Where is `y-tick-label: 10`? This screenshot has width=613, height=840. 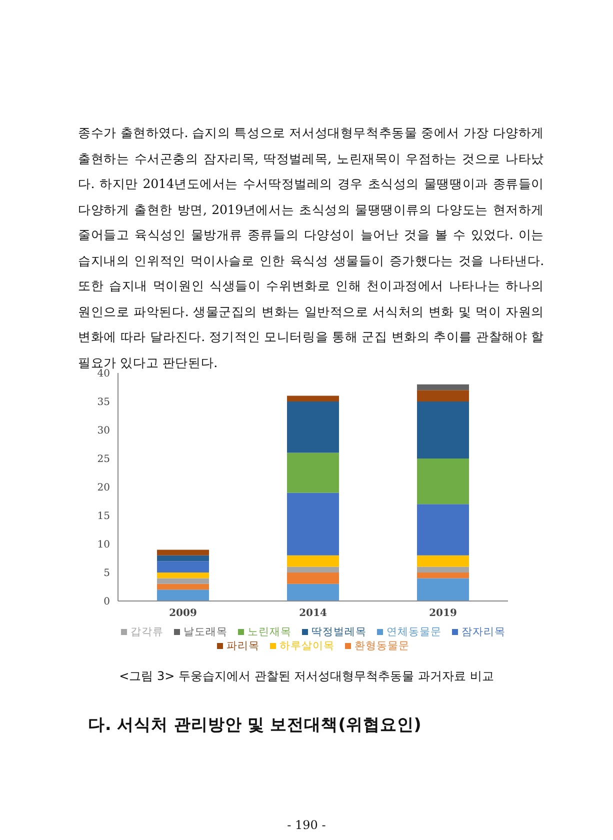
y-tick-label: 10 is located at coordinates (103, 545).